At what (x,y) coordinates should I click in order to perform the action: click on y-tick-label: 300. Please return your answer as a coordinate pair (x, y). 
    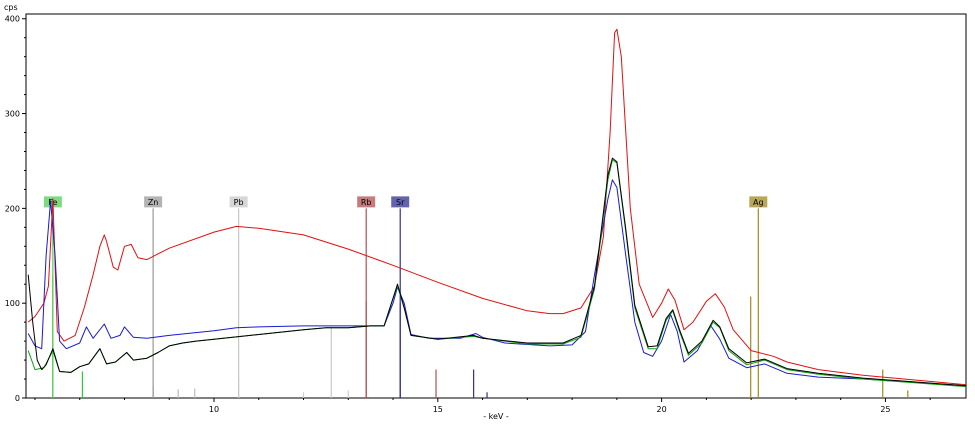
    Looking at the image, I should click on (12, 114).